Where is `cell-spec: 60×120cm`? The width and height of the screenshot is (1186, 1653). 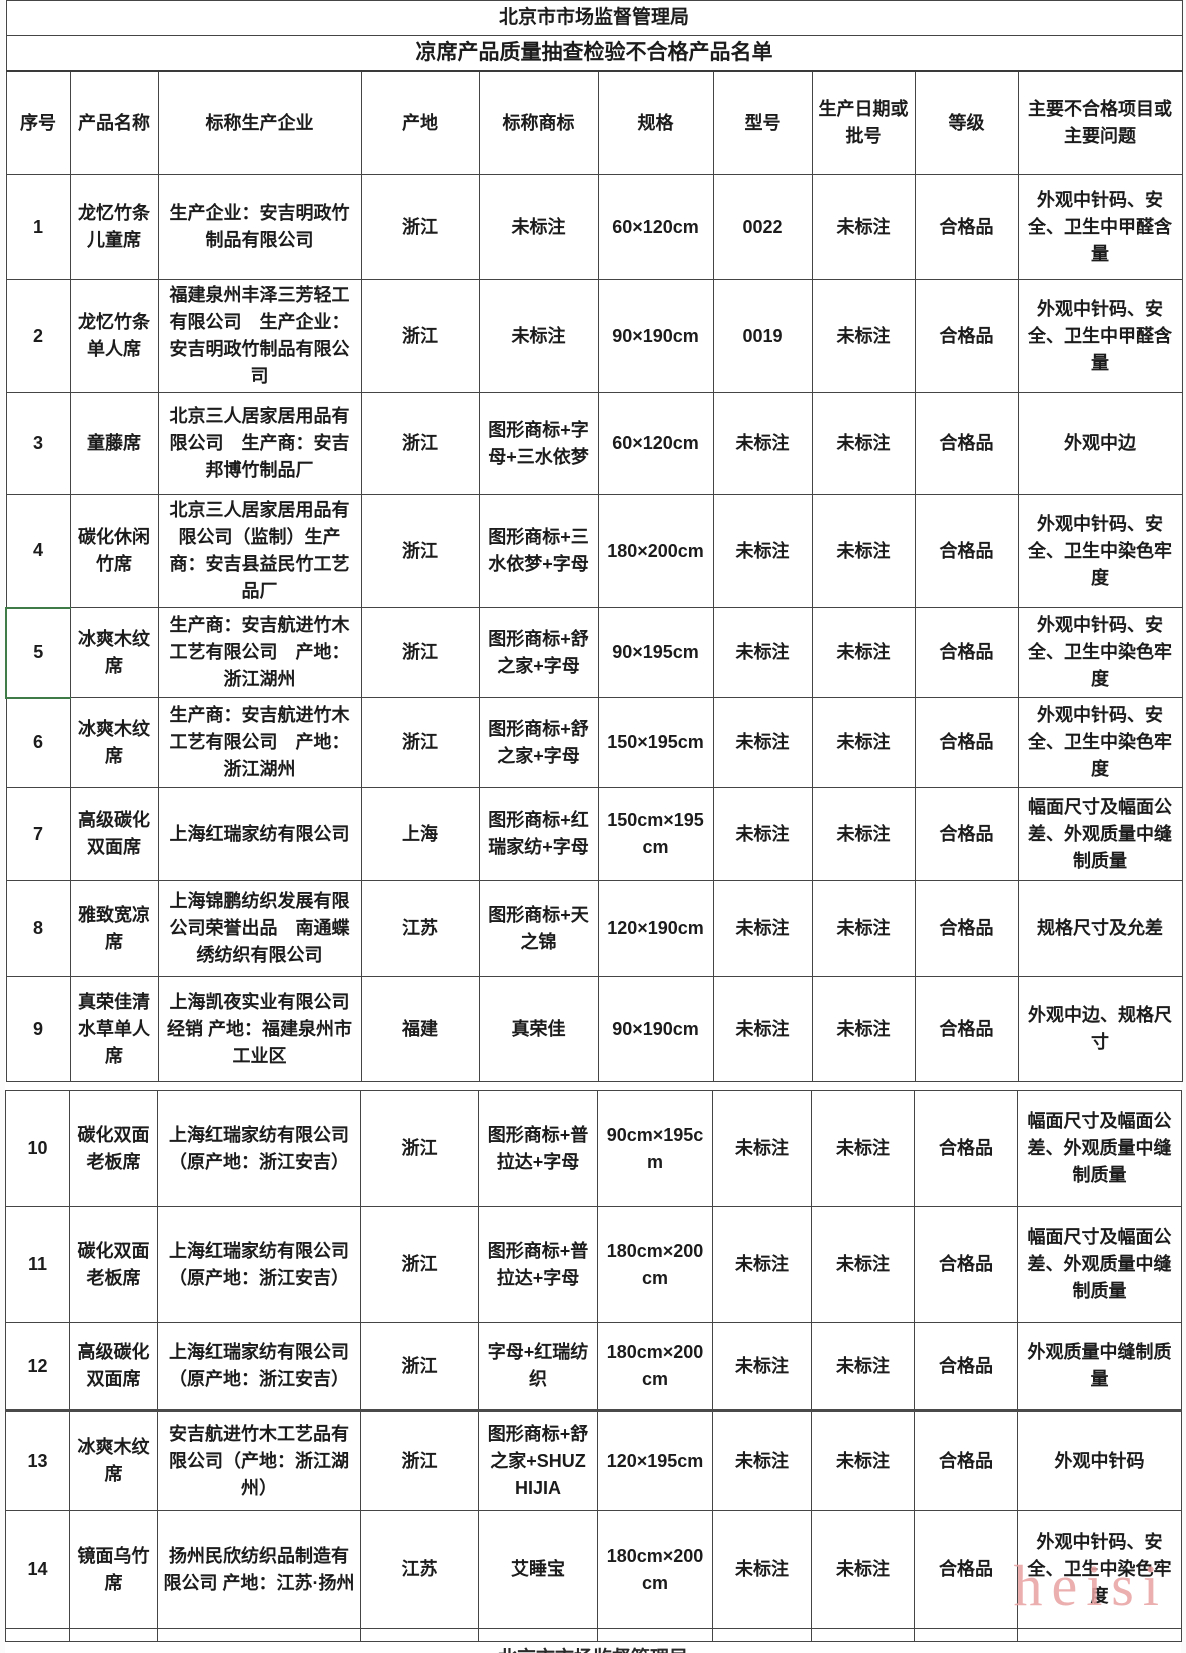 cell-spec: 60×120cm is located at coordinates (655, 443).